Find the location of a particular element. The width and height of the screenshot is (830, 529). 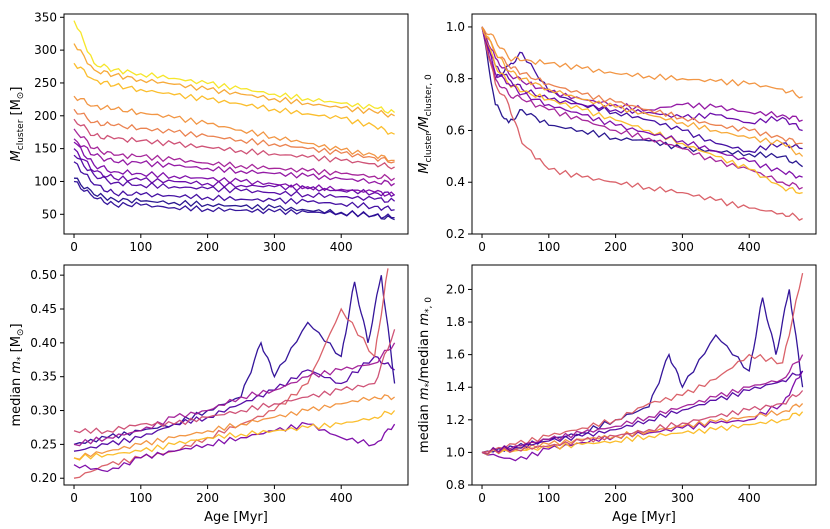

series-line-s13 is located at coordinates (234, 178).